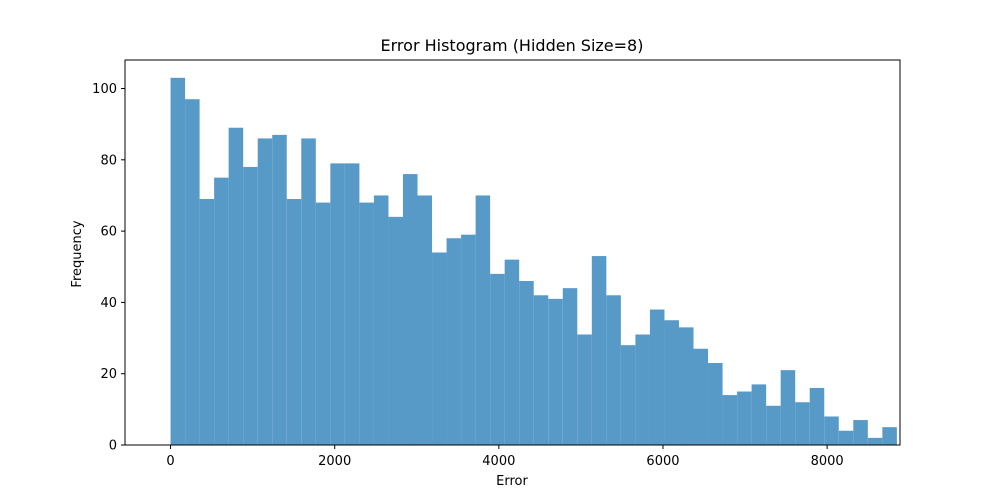 The height and width of the screenshot is (504, 1000). What do you see at coordinates (170, 461) in the screenshot?
I see `x-tick-label: 0` at bounding box center [170, 461].